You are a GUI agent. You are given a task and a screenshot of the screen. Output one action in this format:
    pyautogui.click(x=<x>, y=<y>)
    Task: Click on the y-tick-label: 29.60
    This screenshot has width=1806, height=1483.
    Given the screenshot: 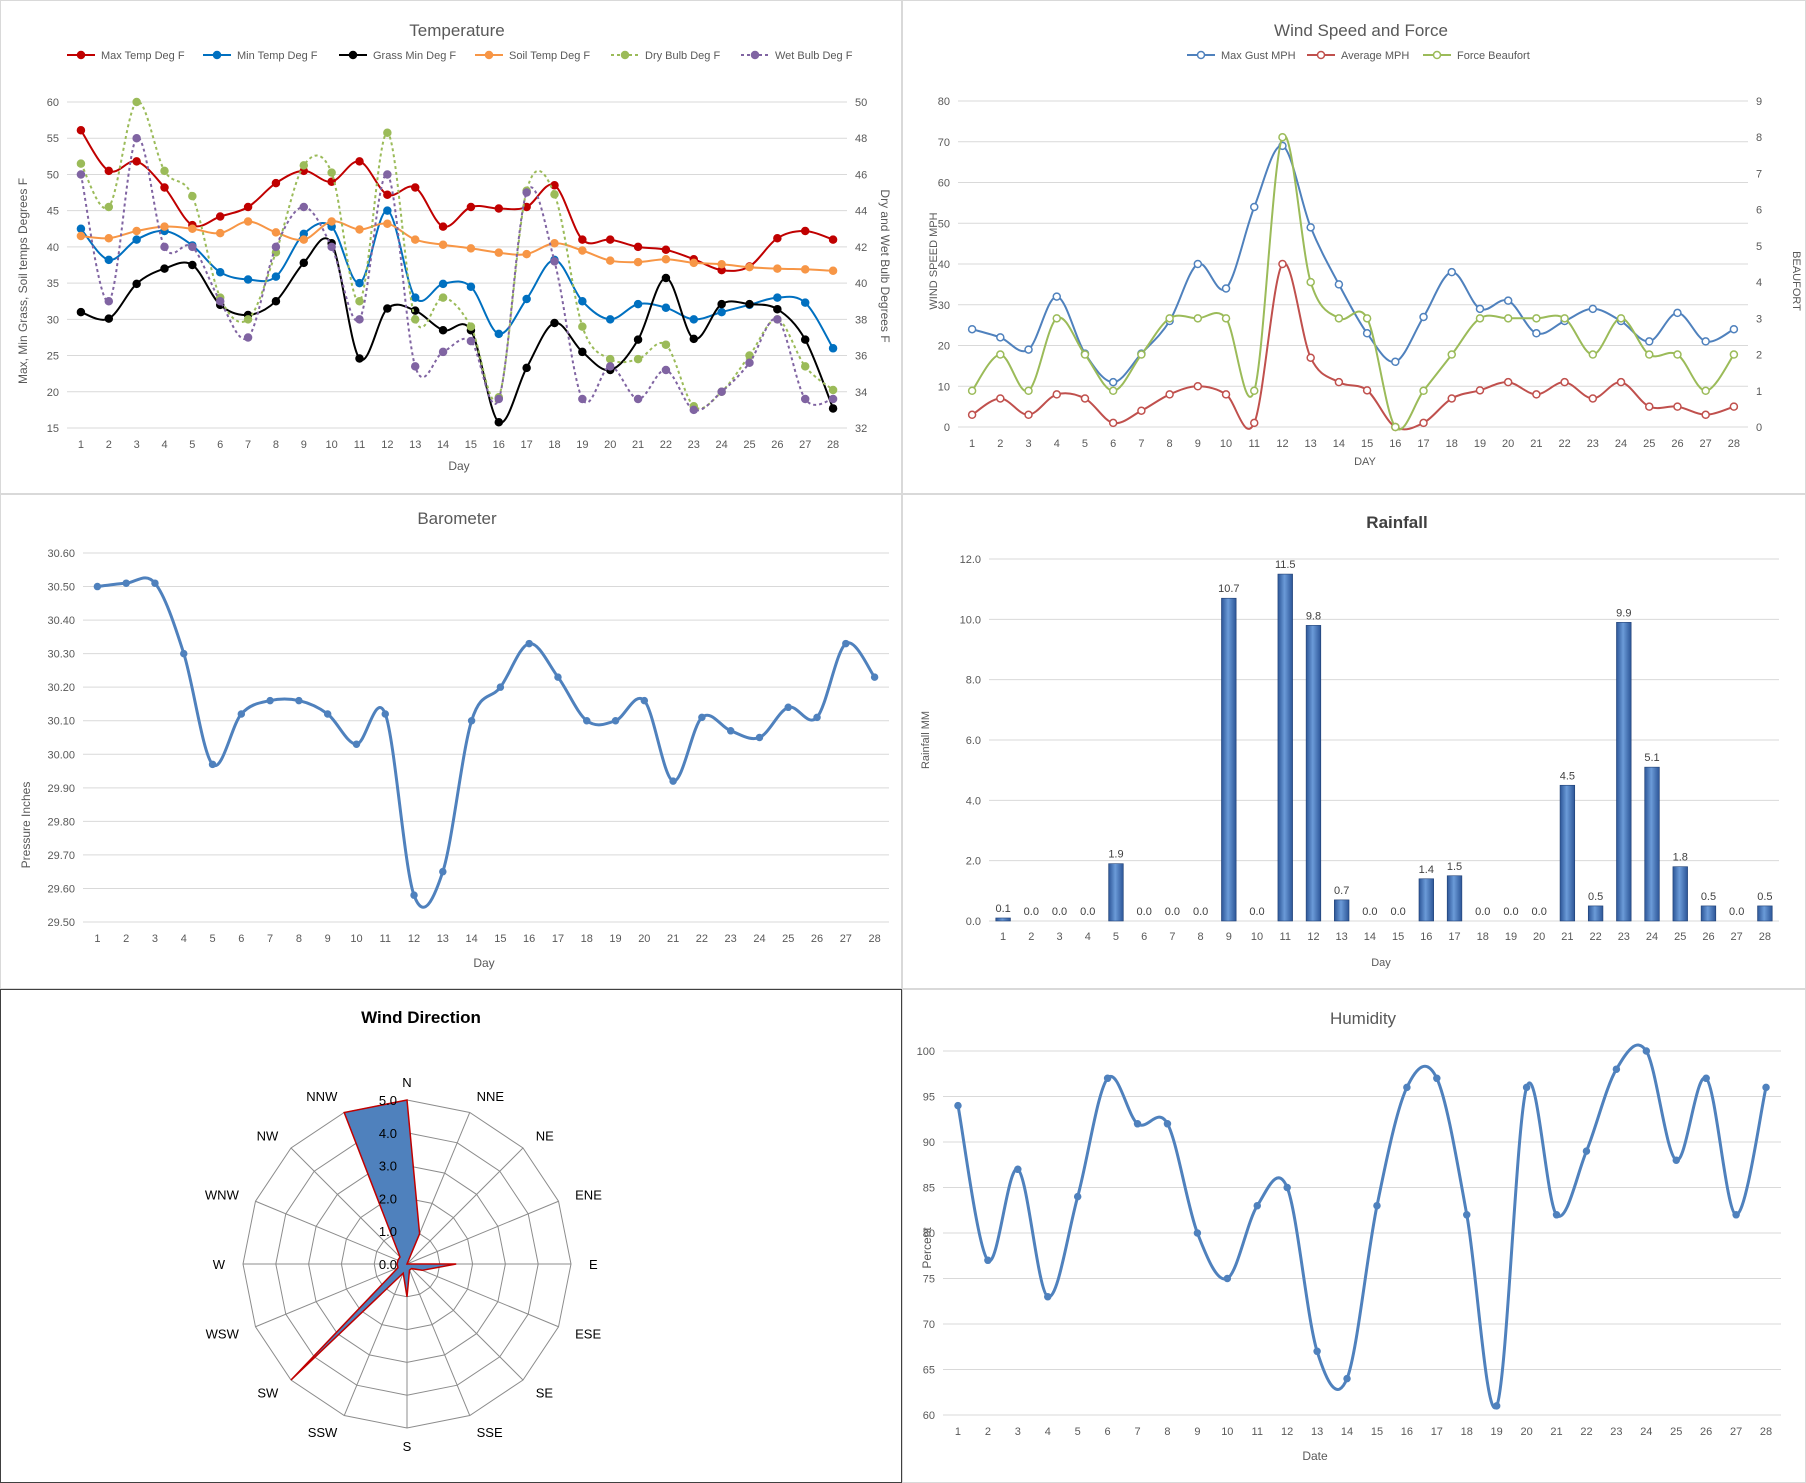 What is the action you would take?
    pyautogui.click(x=61, y=889)
    